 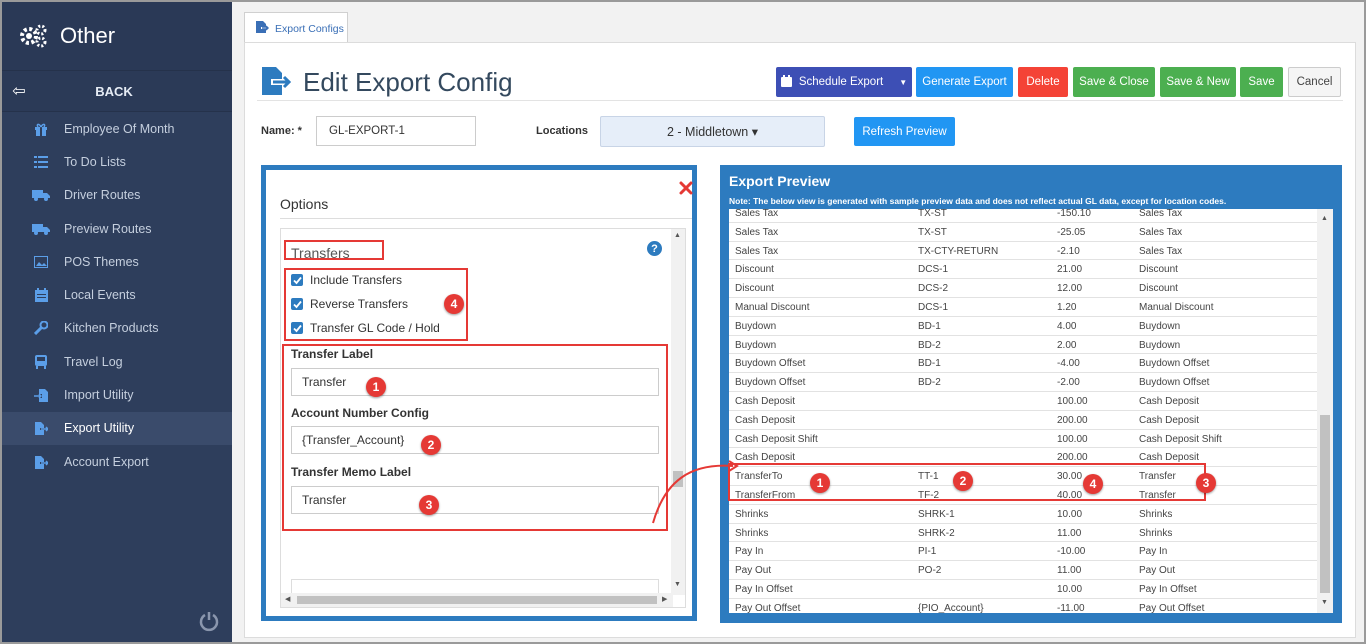 I want to click on sidebar-item-export-utility: Export Utility, so click(x=117, y=428).